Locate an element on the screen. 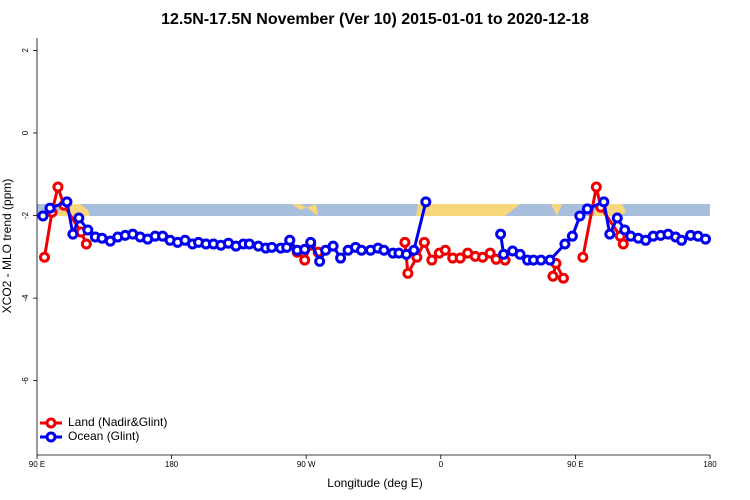 The image size is (750, 500). x-axis-label: Longitude (deg E) is located at coordinates (374, 483).